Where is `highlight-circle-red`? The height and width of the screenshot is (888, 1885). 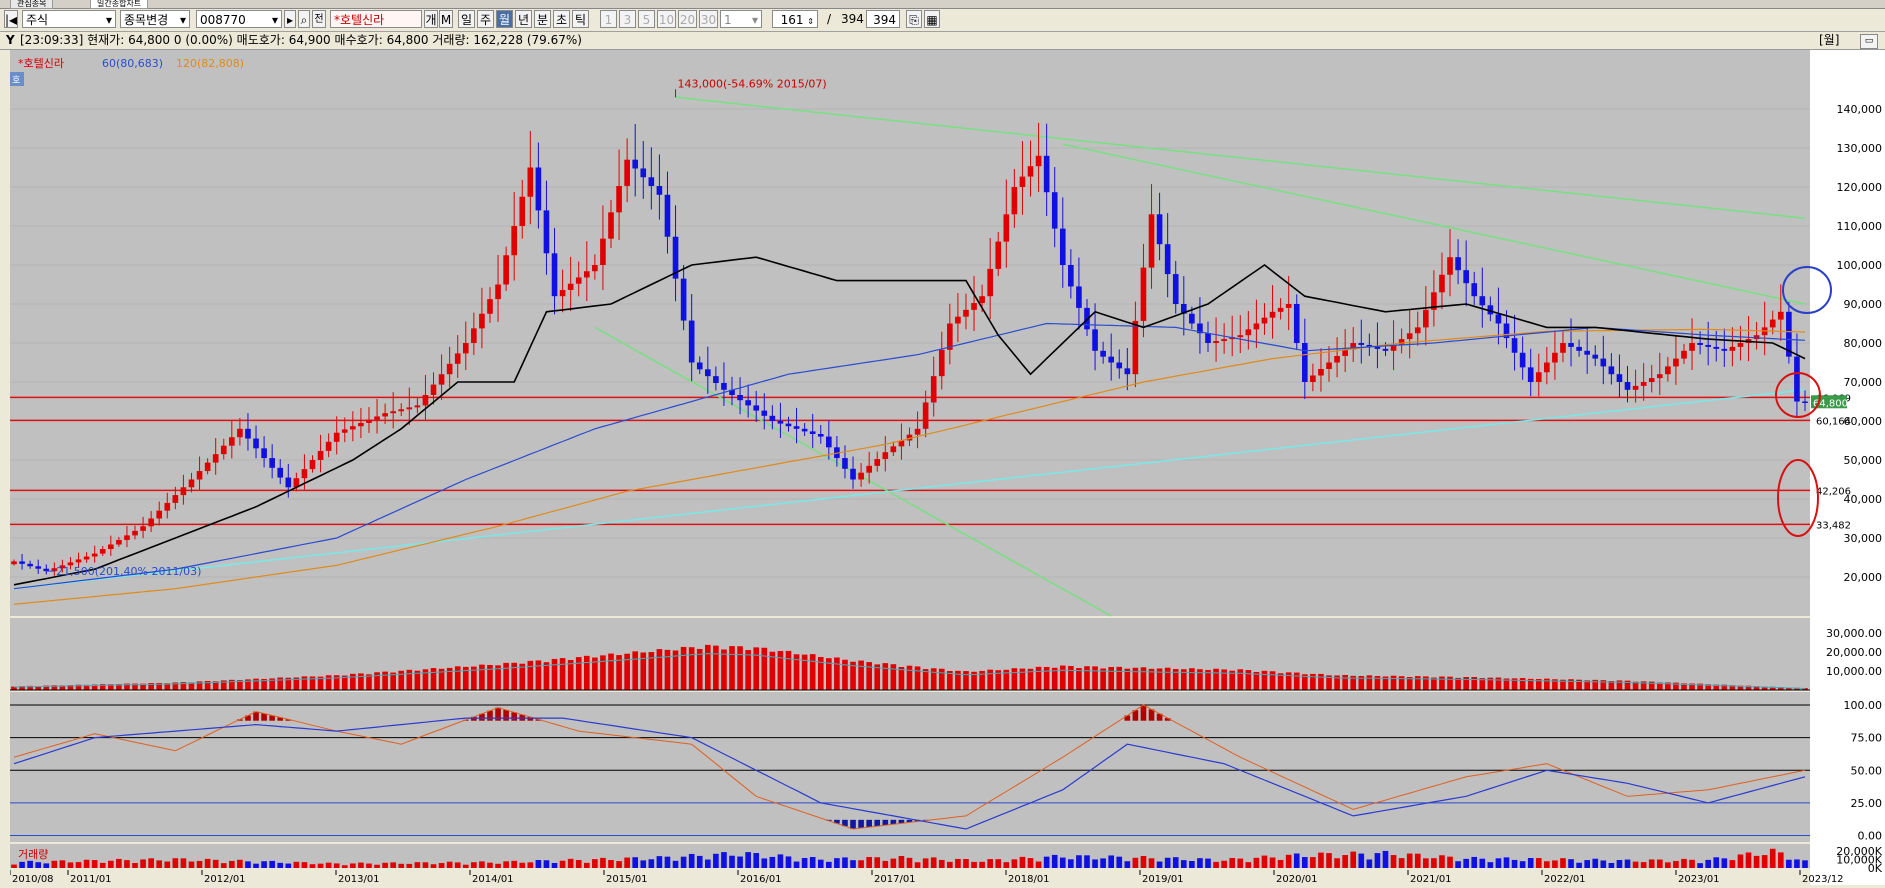
highlight-circle-red is located at coordinates (1798, 395).